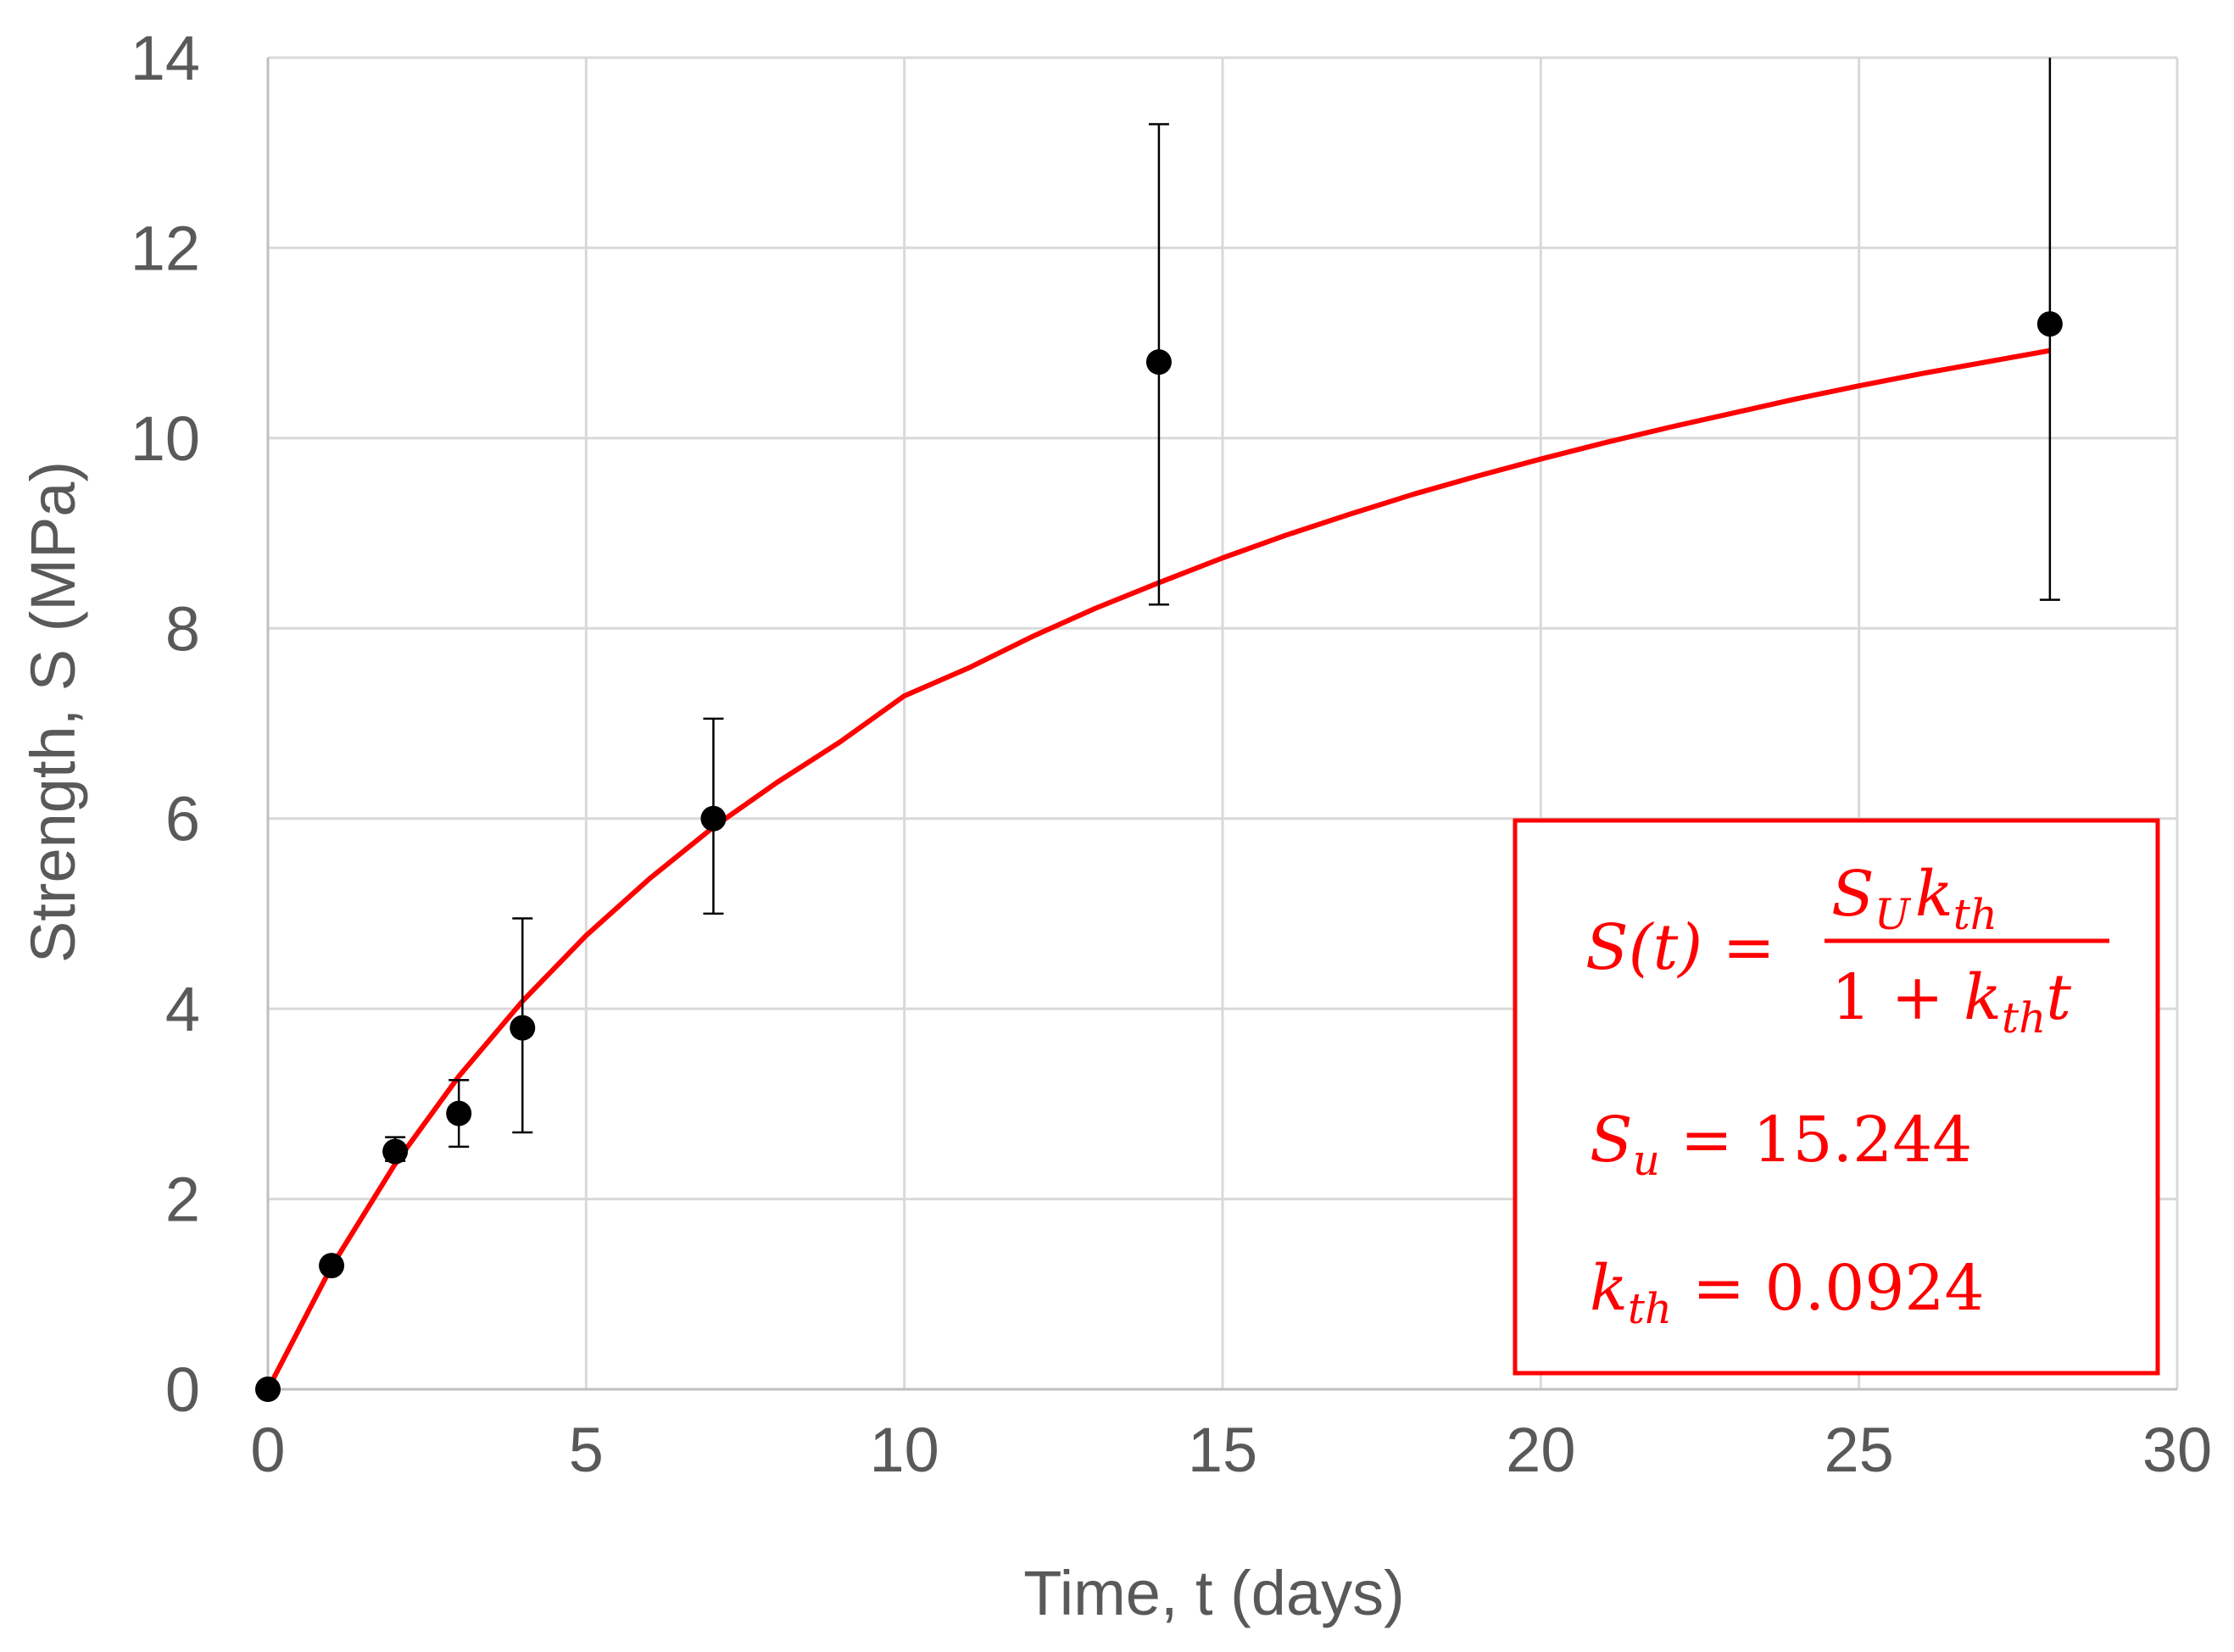  I want to click on su-parameter: Su = 15.244, so click(1781, 1144).